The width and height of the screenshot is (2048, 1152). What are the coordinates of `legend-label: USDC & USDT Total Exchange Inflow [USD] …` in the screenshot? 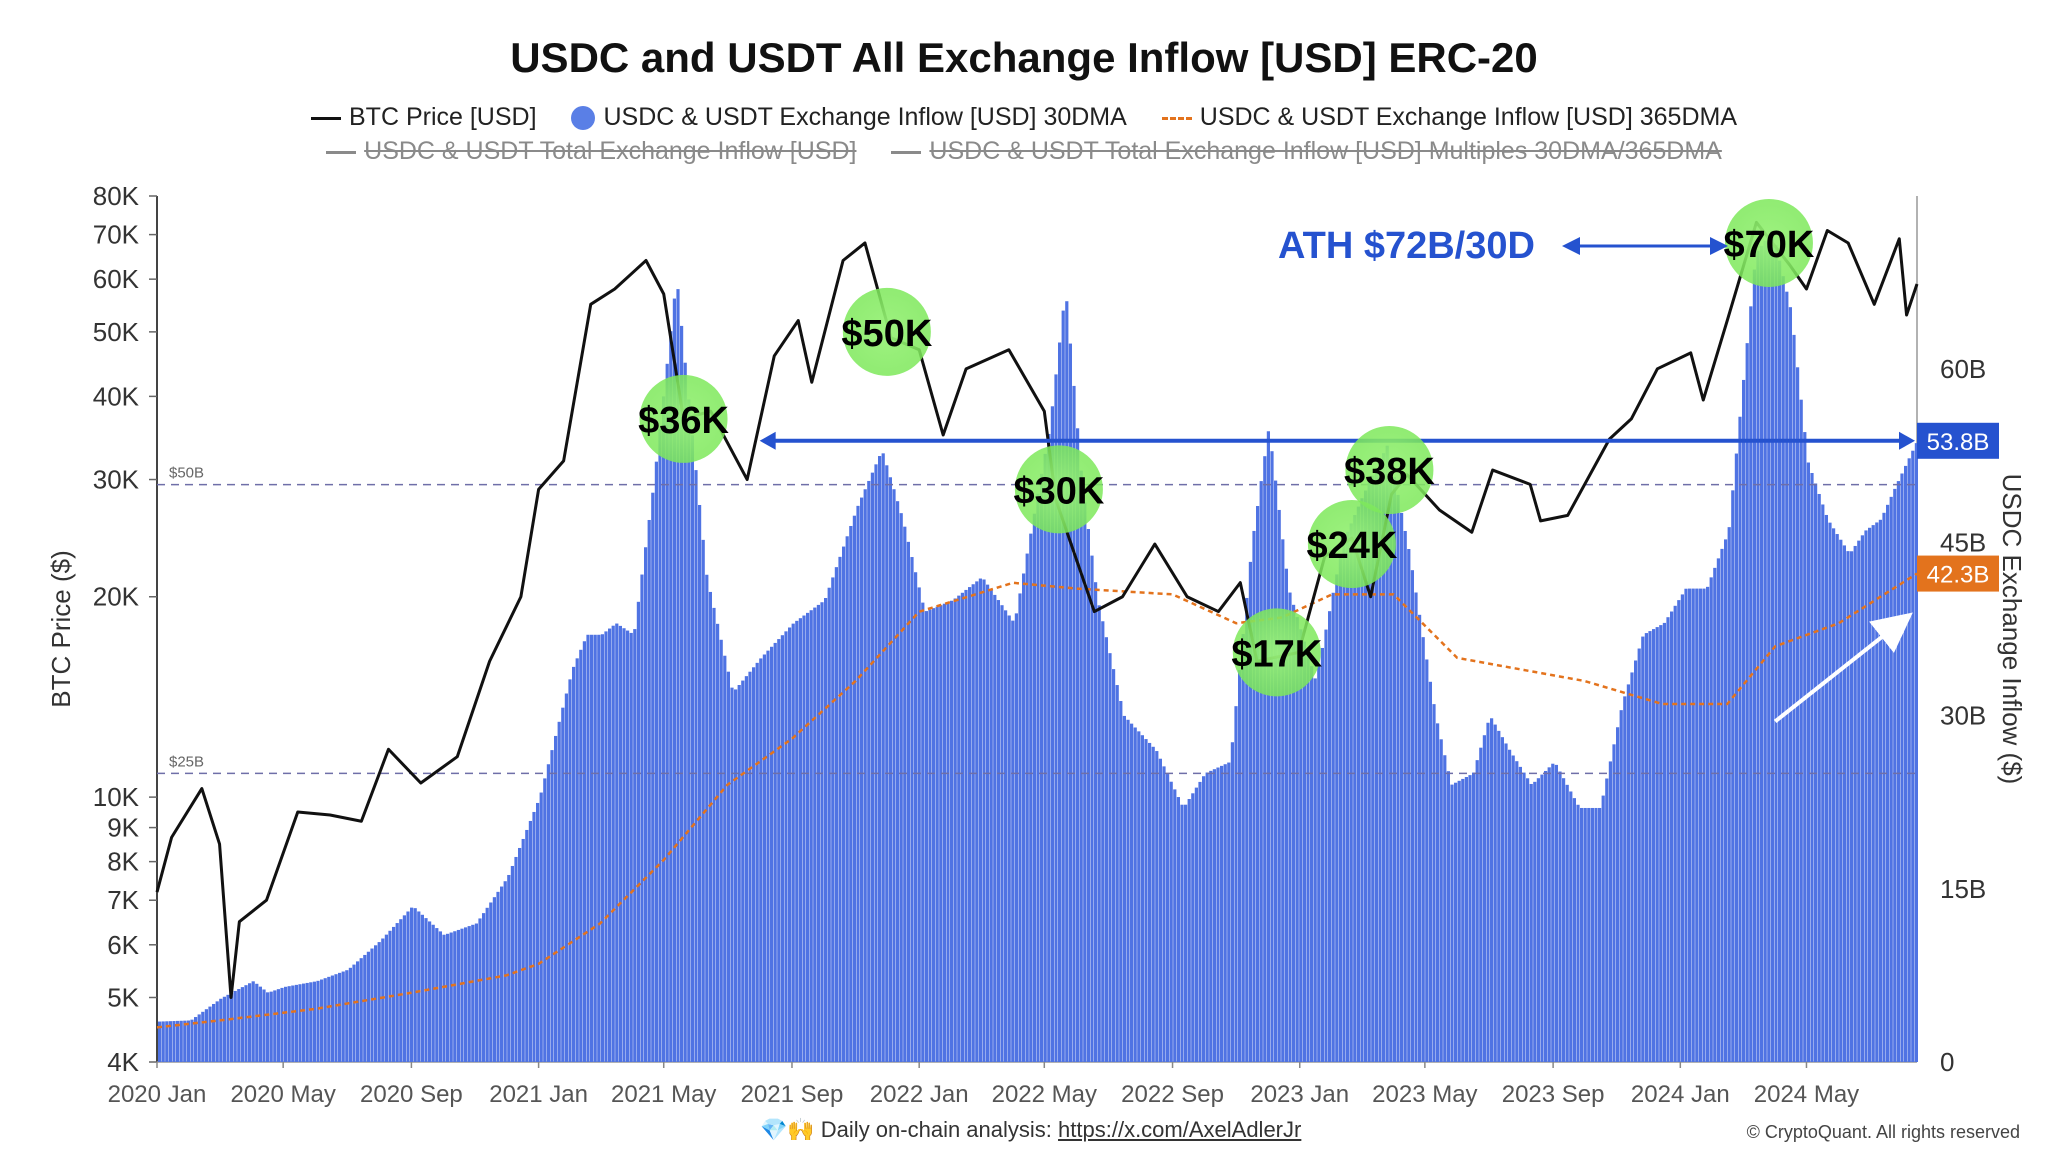 It's located at (1325, 151).